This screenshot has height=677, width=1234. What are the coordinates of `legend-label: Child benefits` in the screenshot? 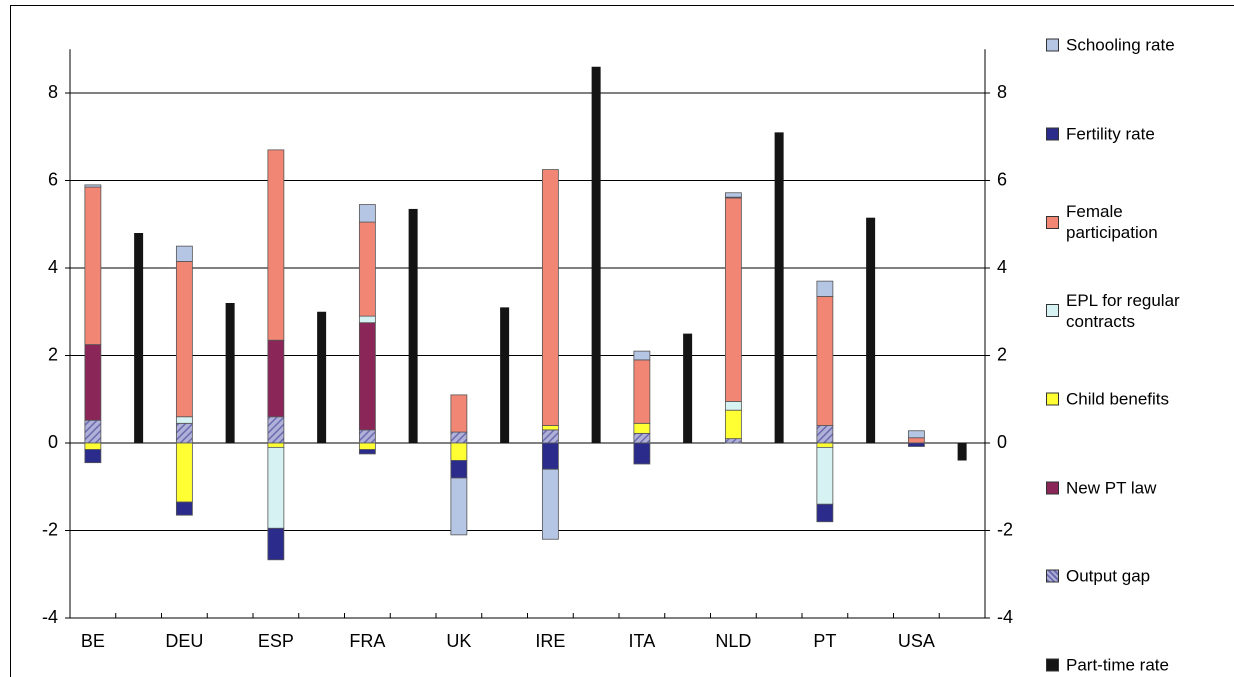 It's located at (1118, 399).